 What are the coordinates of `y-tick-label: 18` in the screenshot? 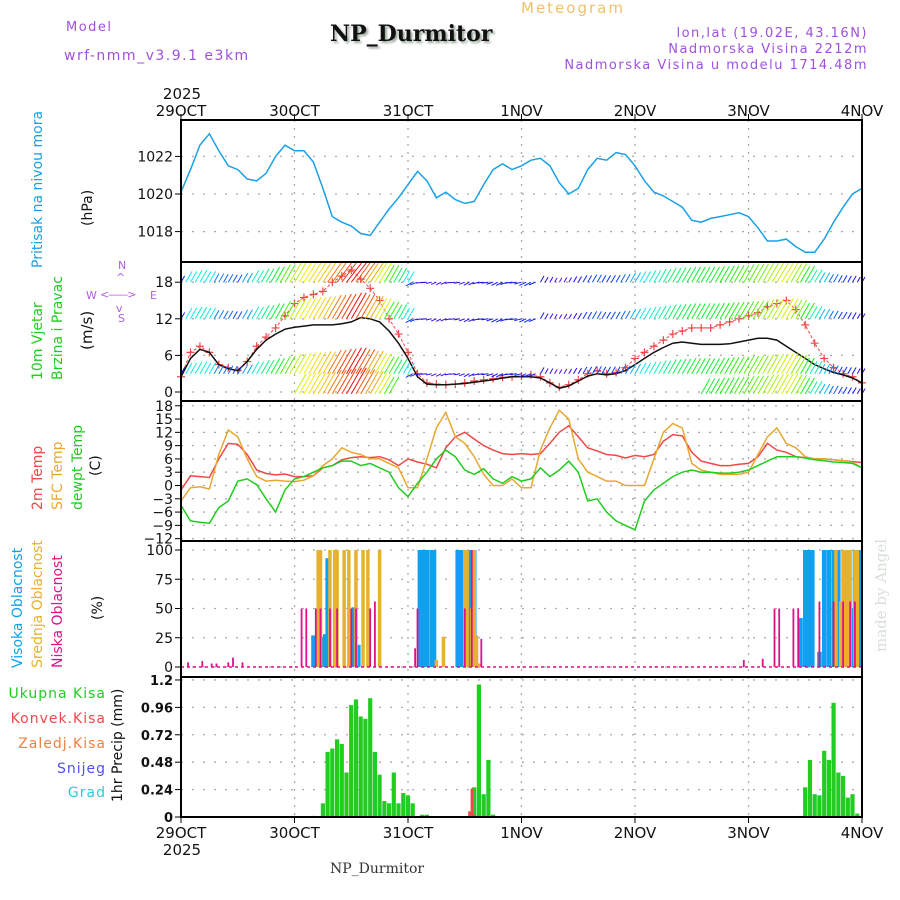 It's located at (164, 407).